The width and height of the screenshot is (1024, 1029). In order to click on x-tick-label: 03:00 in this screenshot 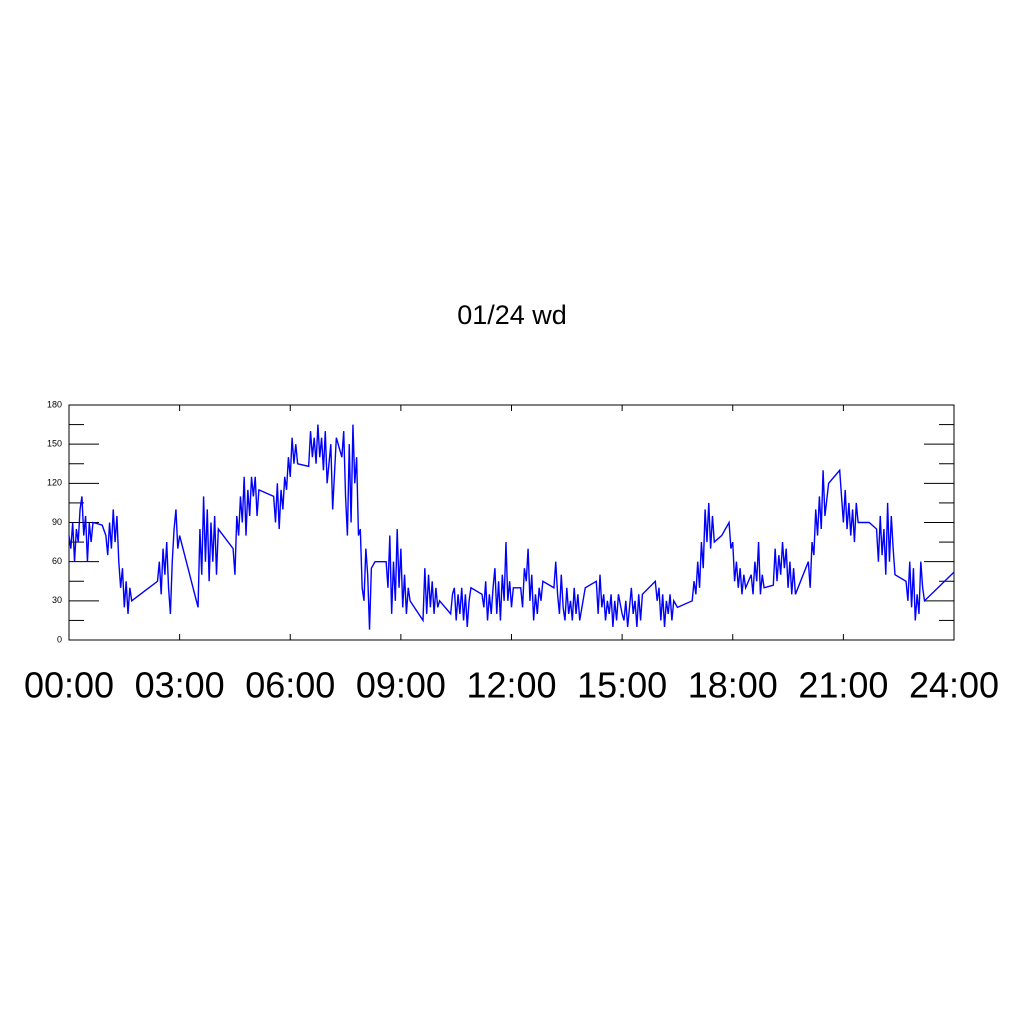, I will do `click(180, 685)`.